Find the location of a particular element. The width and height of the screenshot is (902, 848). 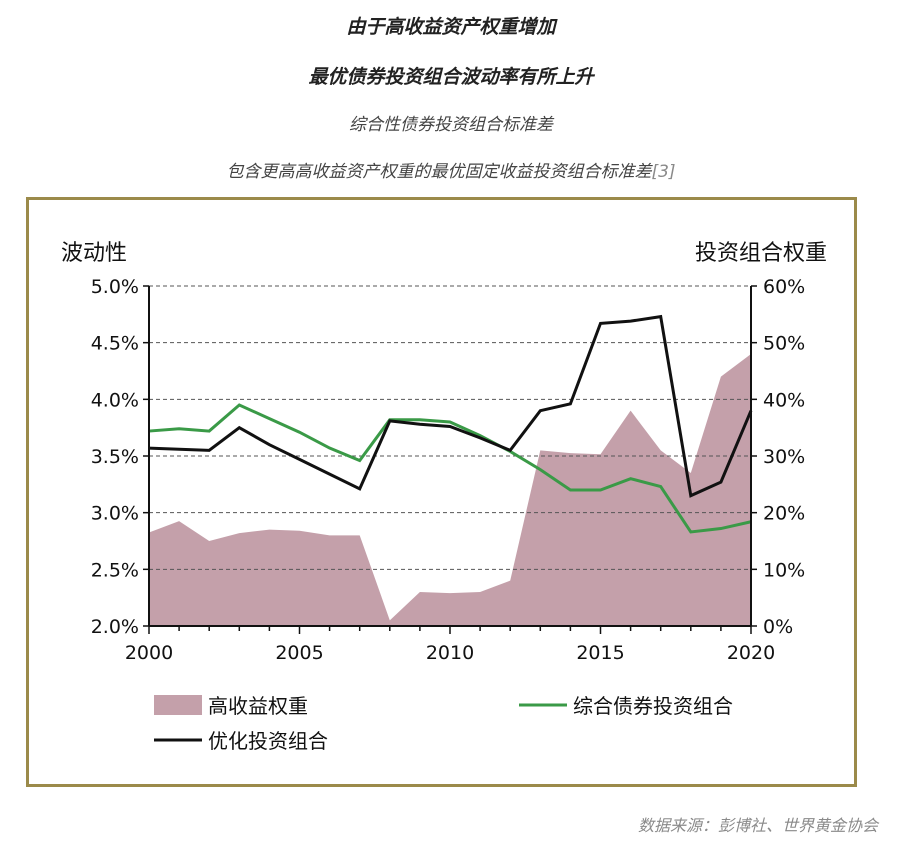

right-tick-label: 40% is located at coordinates (784, 400).